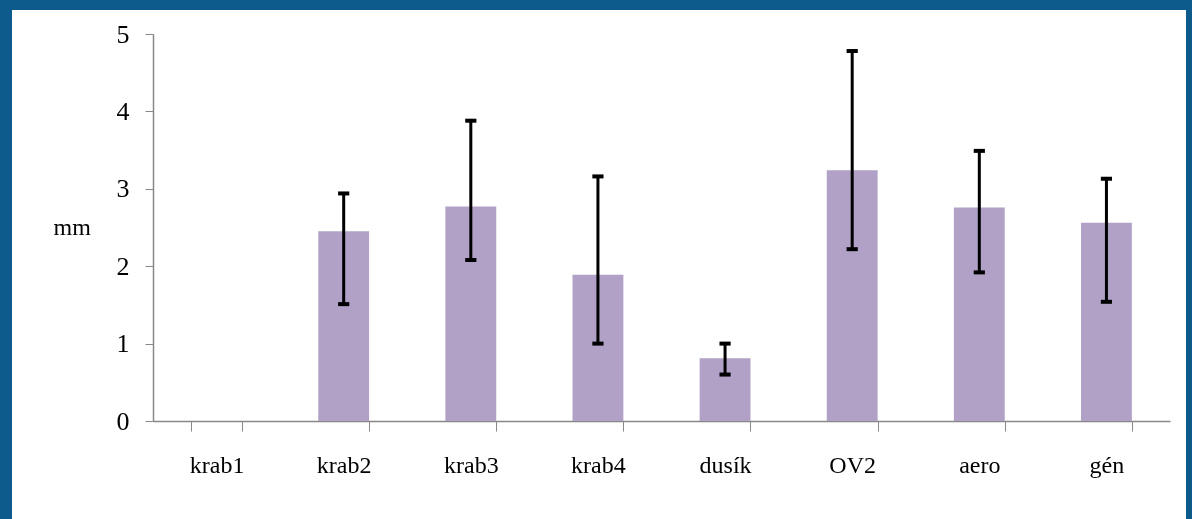 This screenshot has height=519, width=1192. What do you see at coordinates (123, 344) in the screenshot?
I see `y-tick-label: 1` at bounding box center [123, 344].